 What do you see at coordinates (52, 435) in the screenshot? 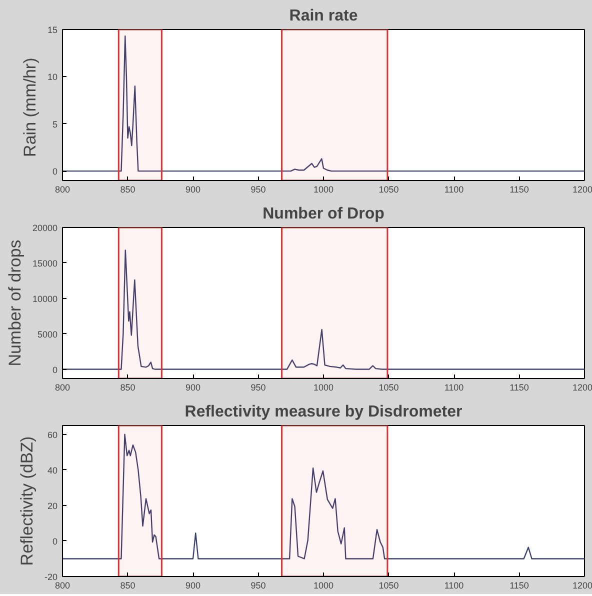
I see `y-tick-label: 60` at bounding box center [52, 435].